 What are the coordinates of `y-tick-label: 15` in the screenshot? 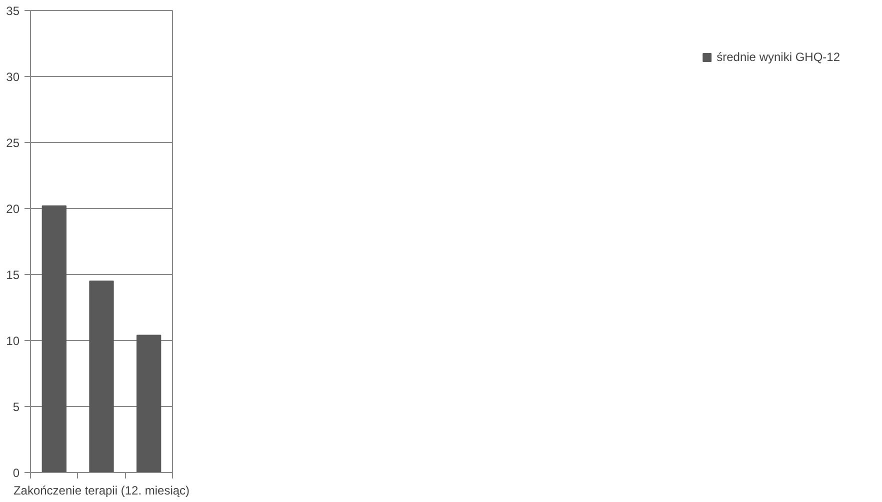 It's located at (13, 275).